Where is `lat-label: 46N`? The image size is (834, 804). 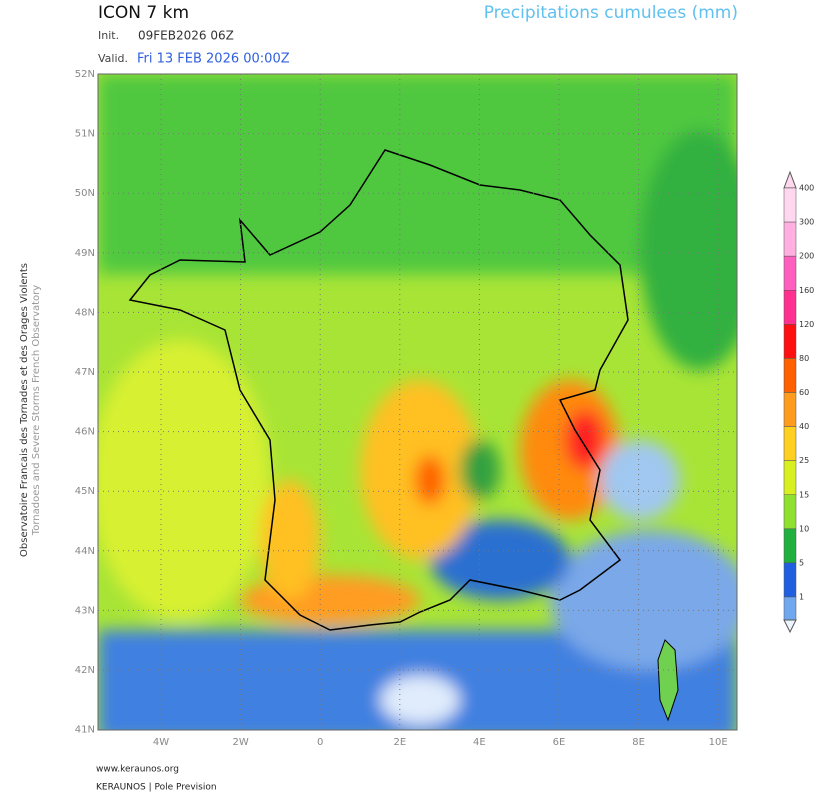 lat-label: 46N is located at coordinates (85, 432).